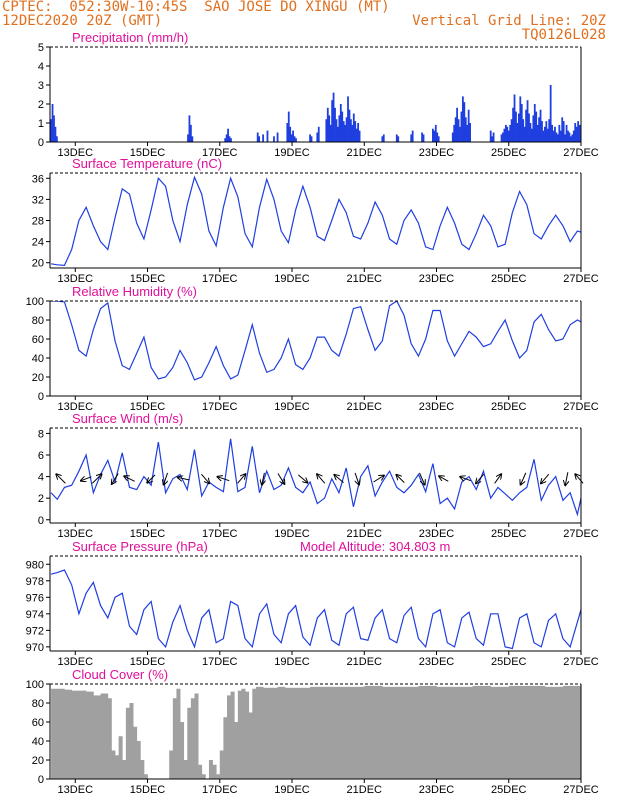 The image size is (618, 800). Describe the element at coordinates (292, 662) in the screenshot. I see `x-tick-label-pres: 19DEC` at that location.